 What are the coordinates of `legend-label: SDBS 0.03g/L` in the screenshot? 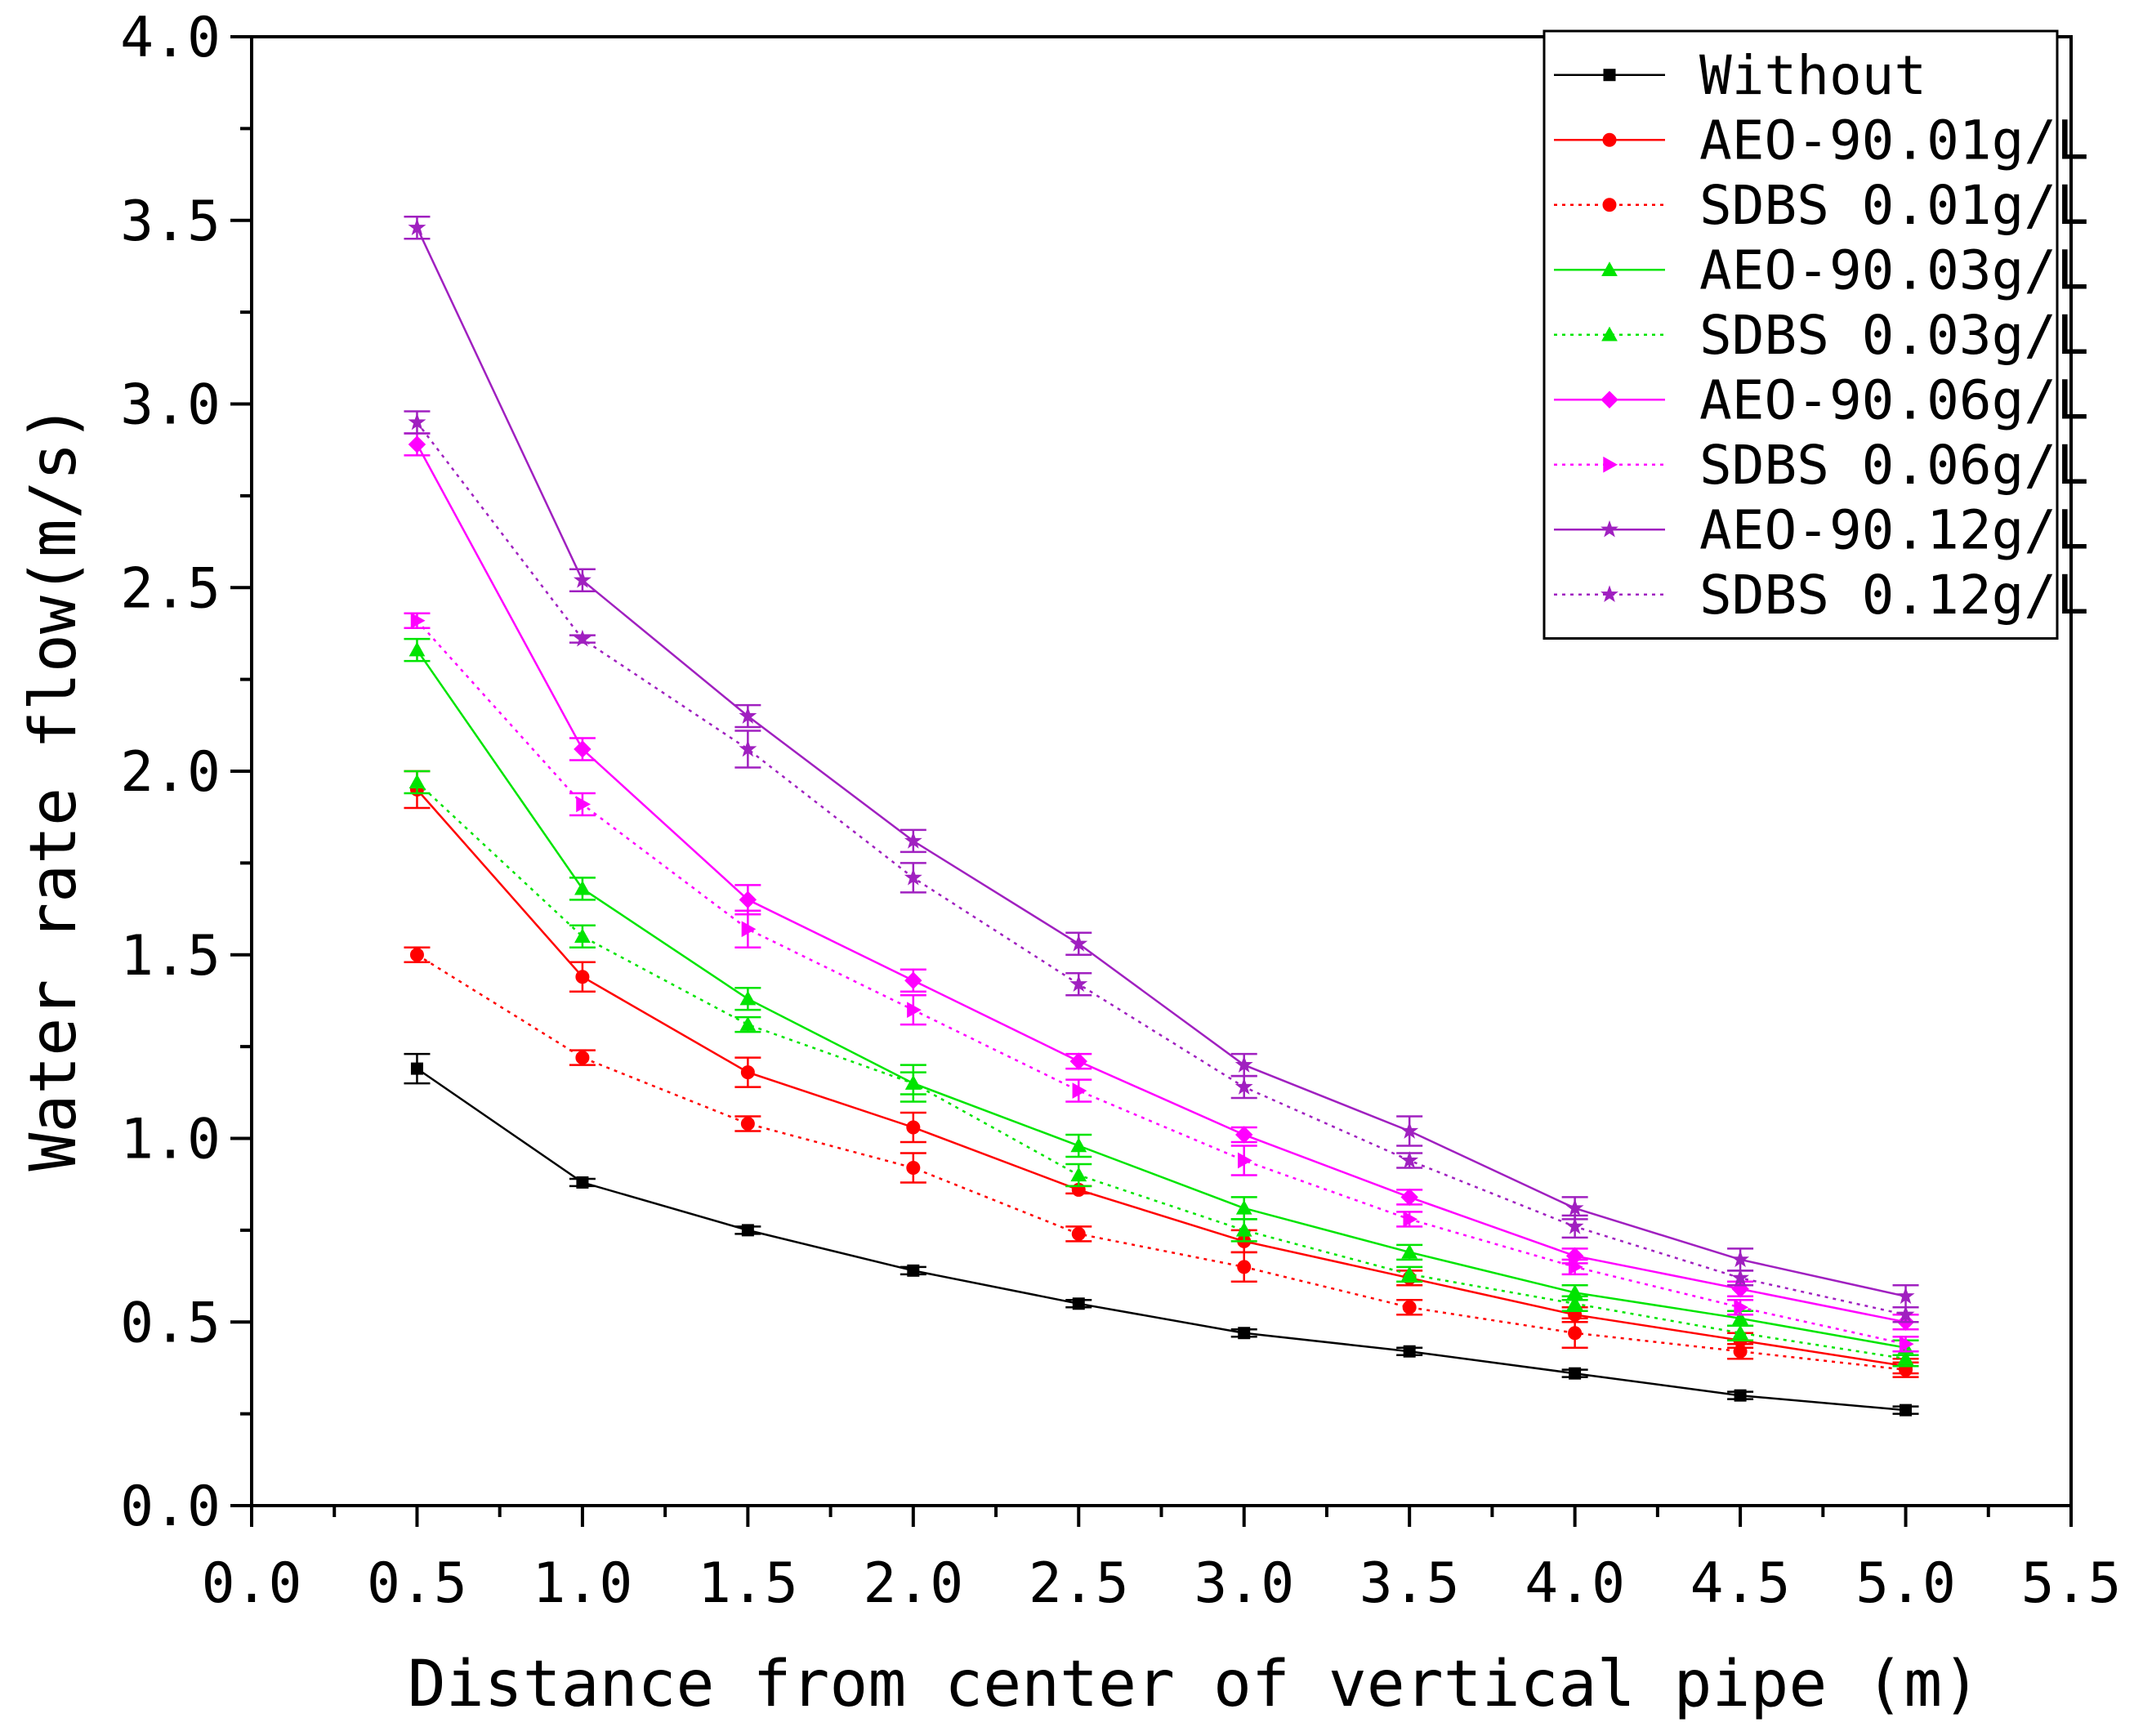 It's located at (1894, 335).